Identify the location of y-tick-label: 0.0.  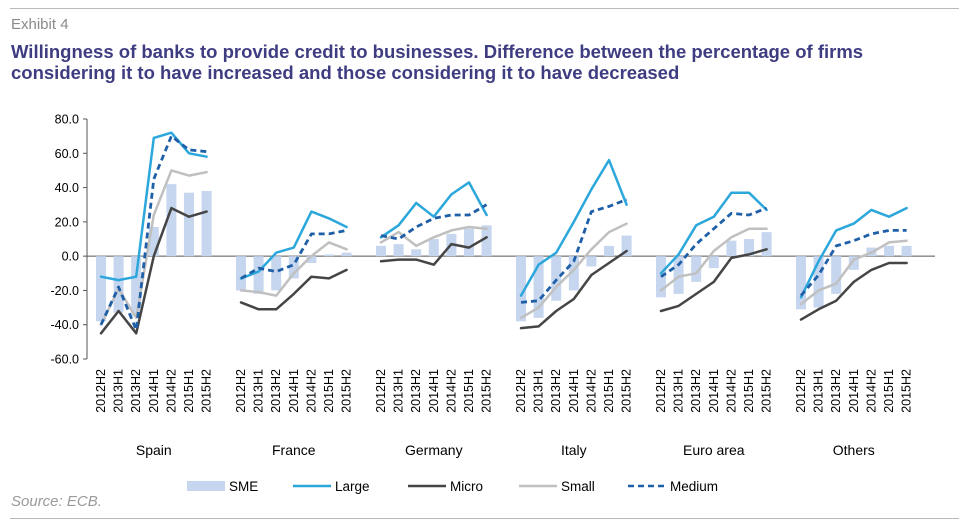
(70, 257).